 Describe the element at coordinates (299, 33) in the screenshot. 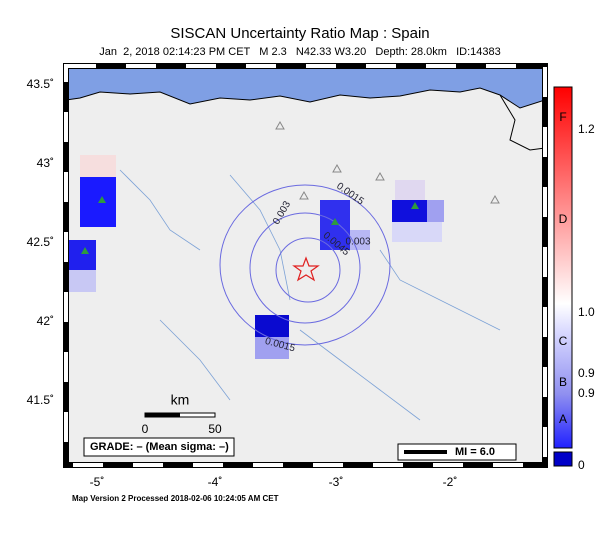

I see `title: SISCAN Uncertainty Ratio Map : Spain` at that location.